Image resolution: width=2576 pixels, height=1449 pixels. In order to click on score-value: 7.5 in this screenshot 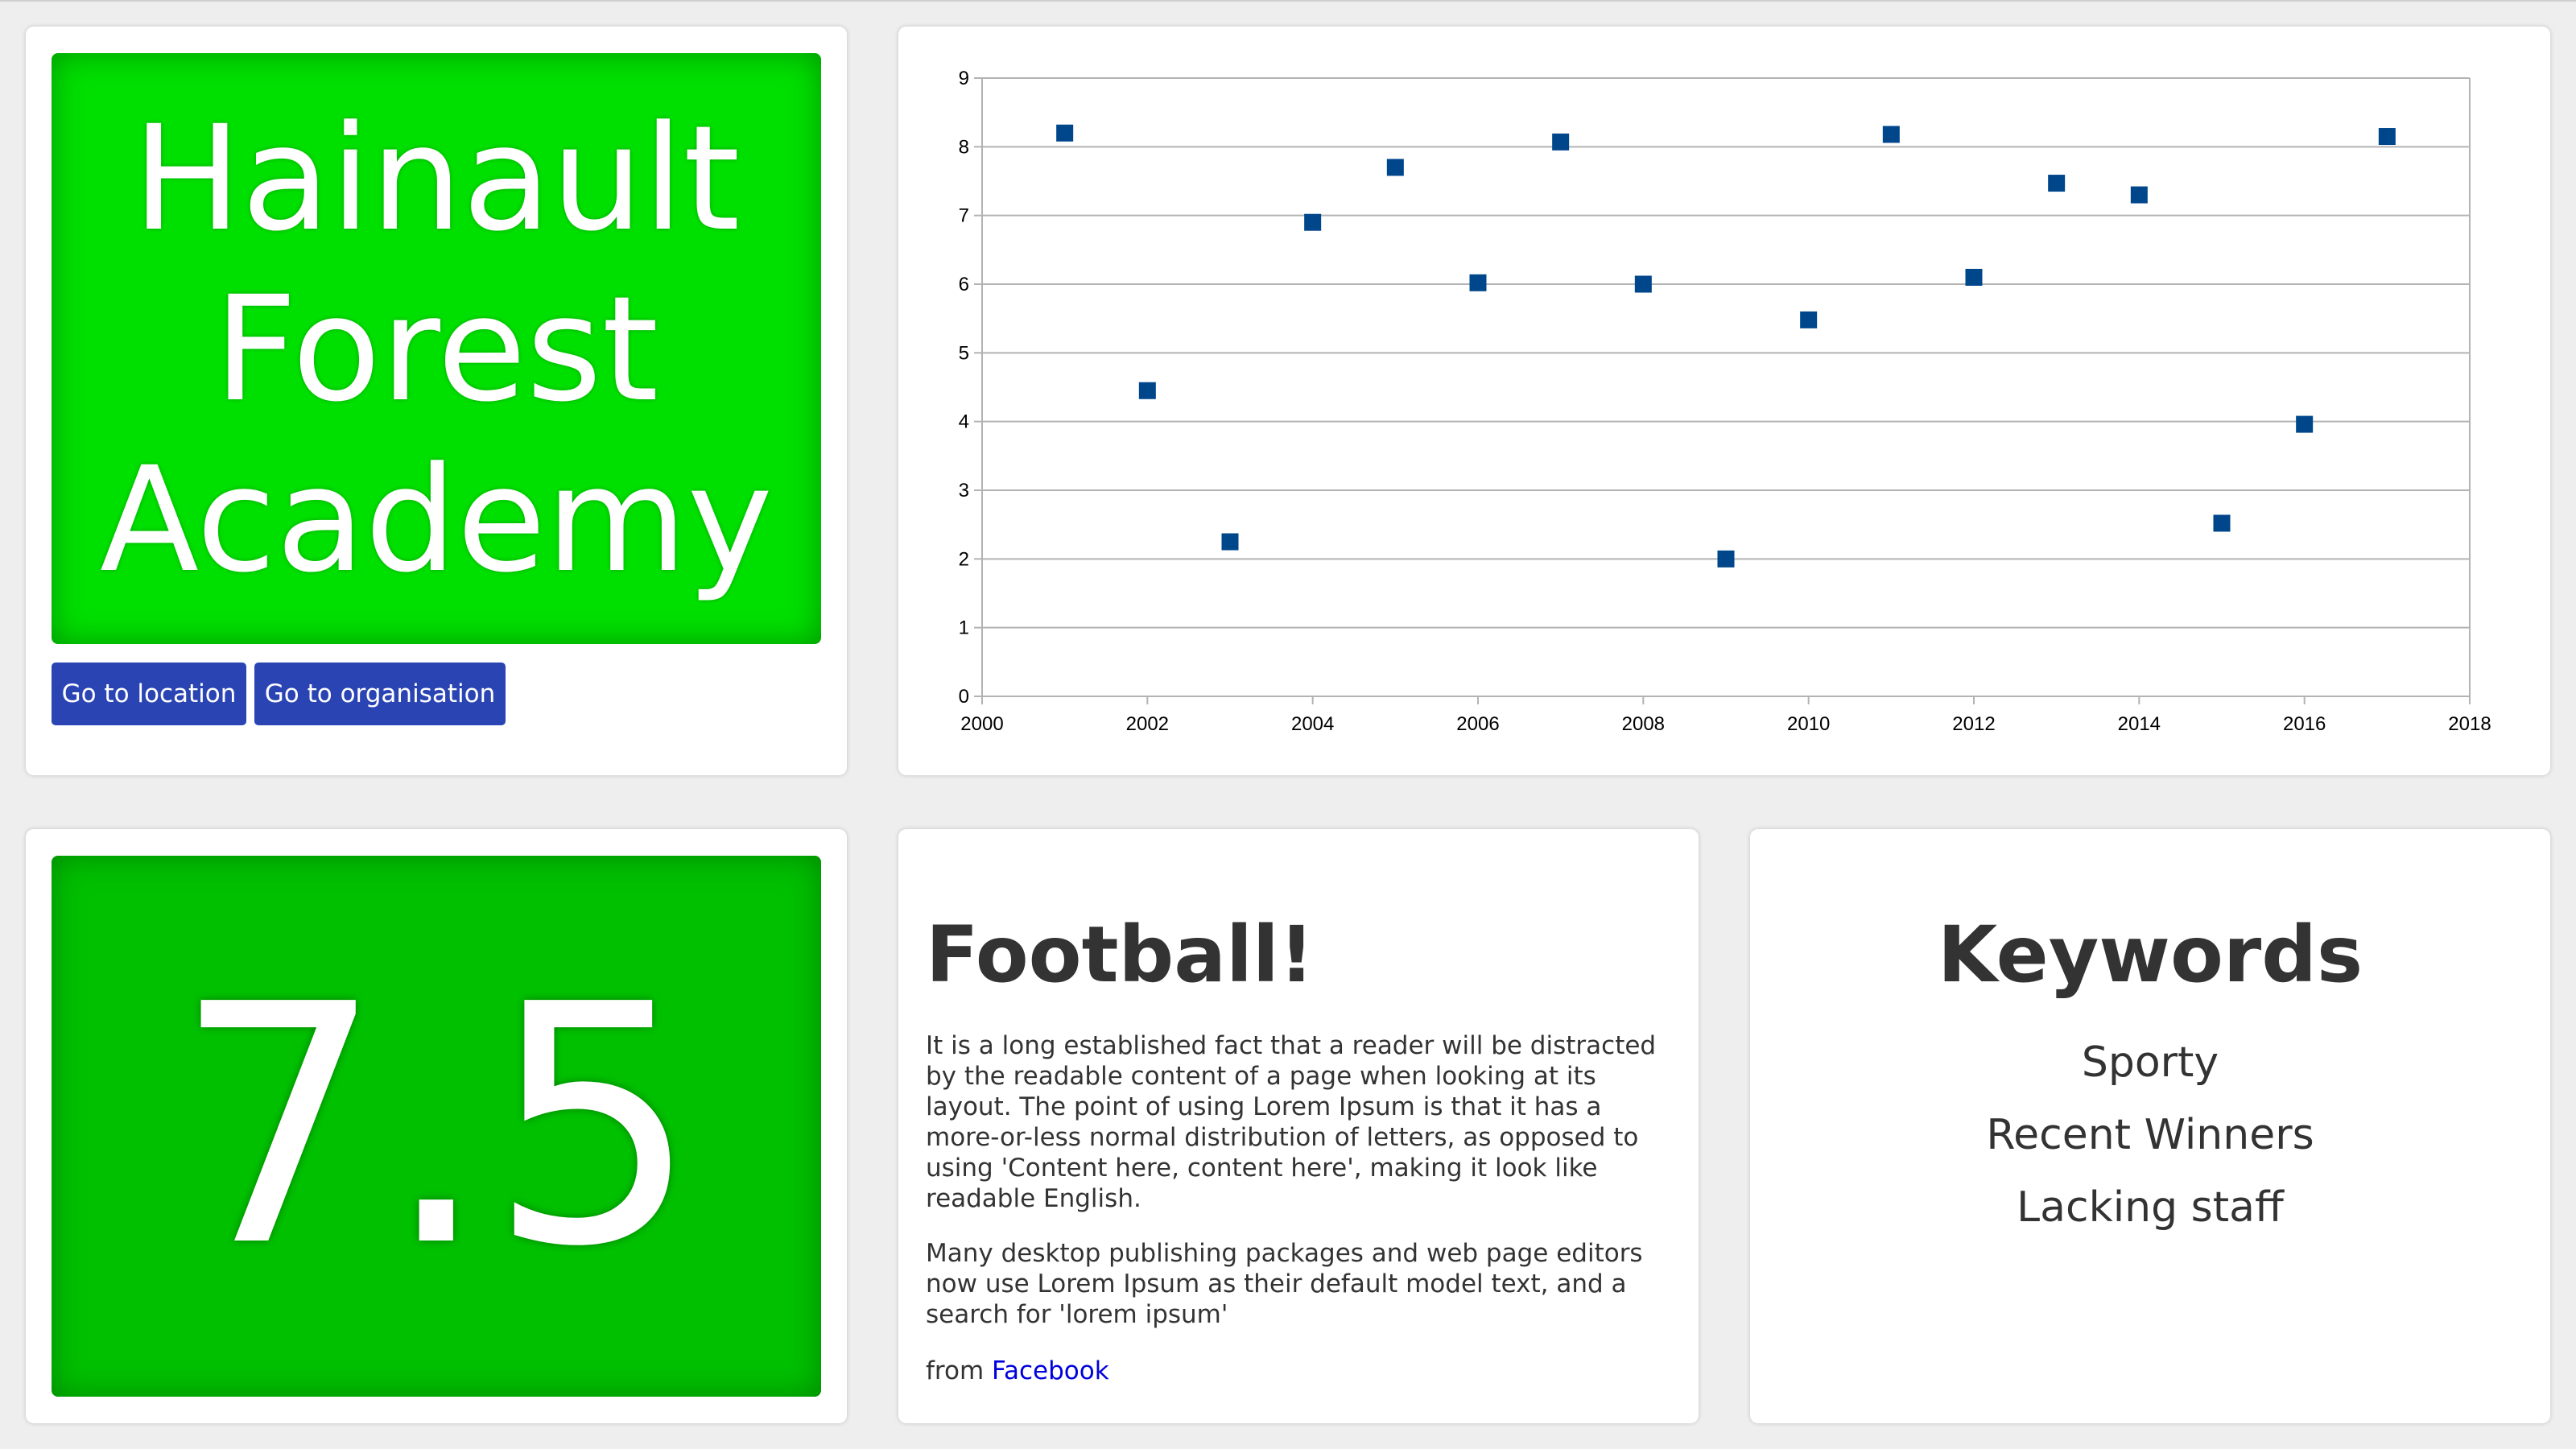, I will do `click(436, 1126)`.